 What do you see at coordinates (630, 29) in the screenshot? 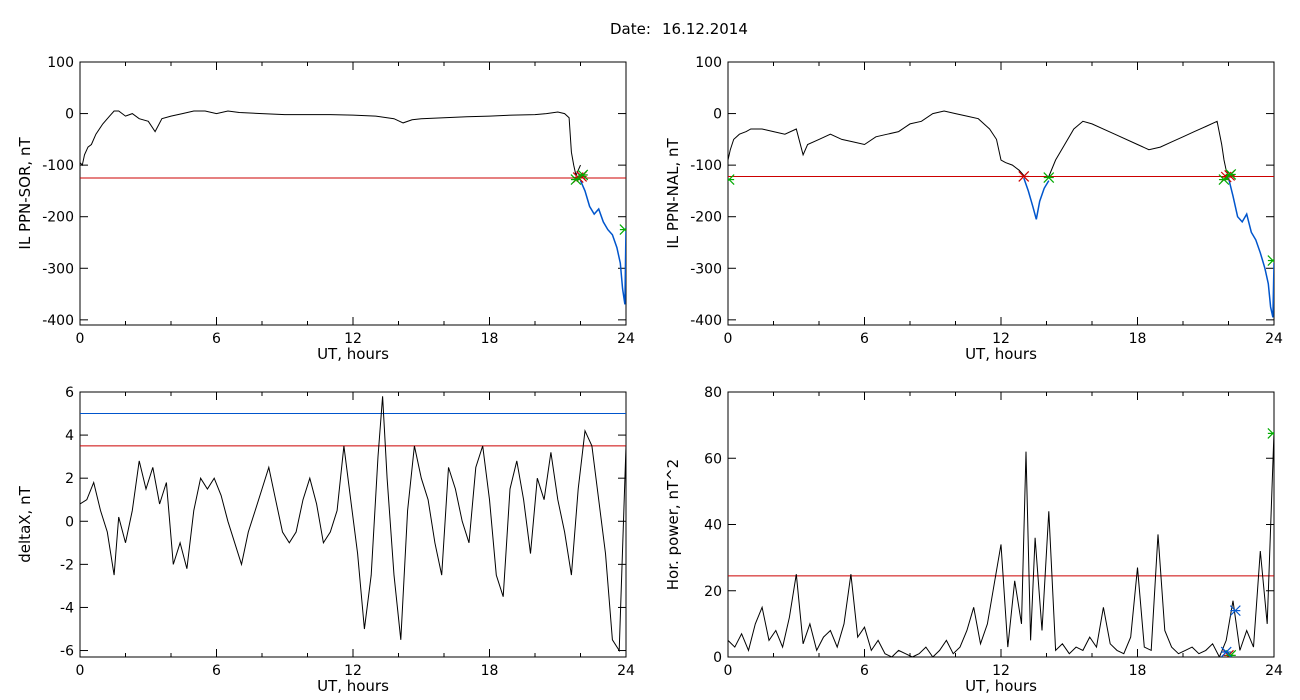
I see `date-label: Date:` at bounding box center [630, 29].